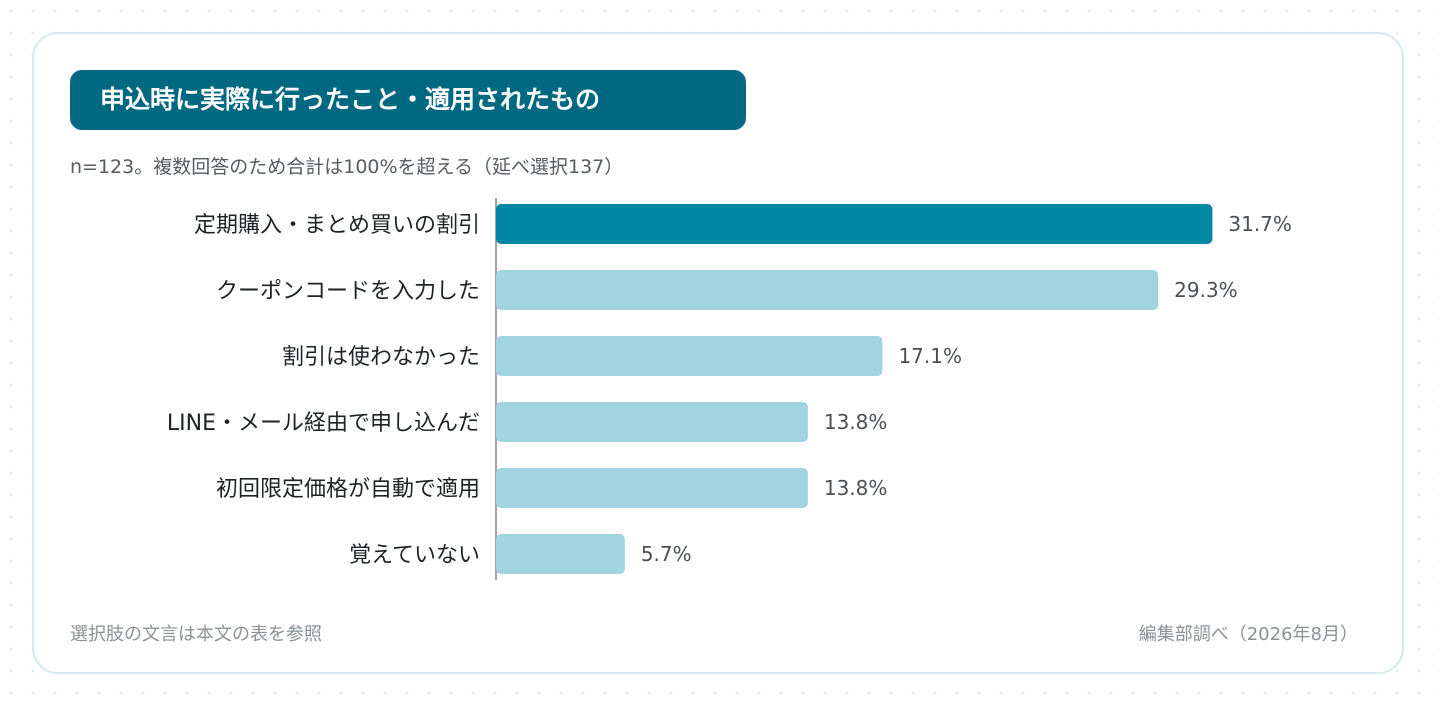 The image size is (1440, 710). Describe the element at coordinates (347, 167) in the screenshot. I see `chart-subtitle: n=123。複数回答のため合計は100%を超える（延べ選択137）` at that location.